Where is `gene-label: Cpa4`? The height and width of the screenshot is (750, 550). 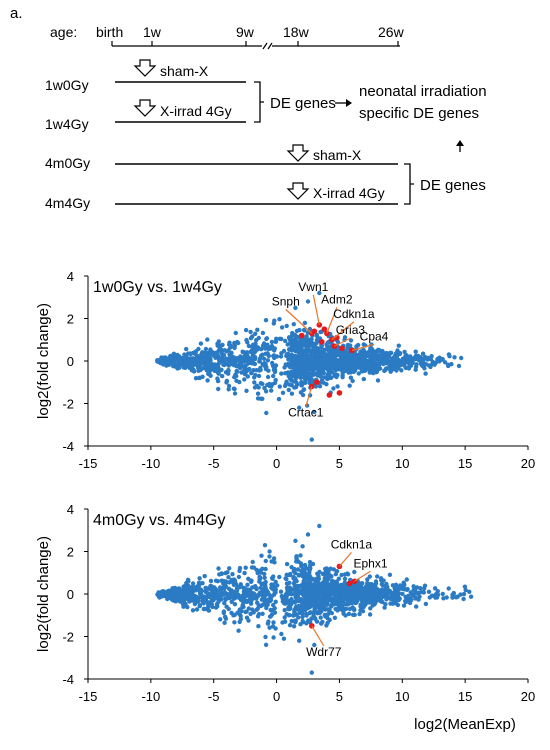
gene-label: Cpa4 is located at coordinates (374, 336).